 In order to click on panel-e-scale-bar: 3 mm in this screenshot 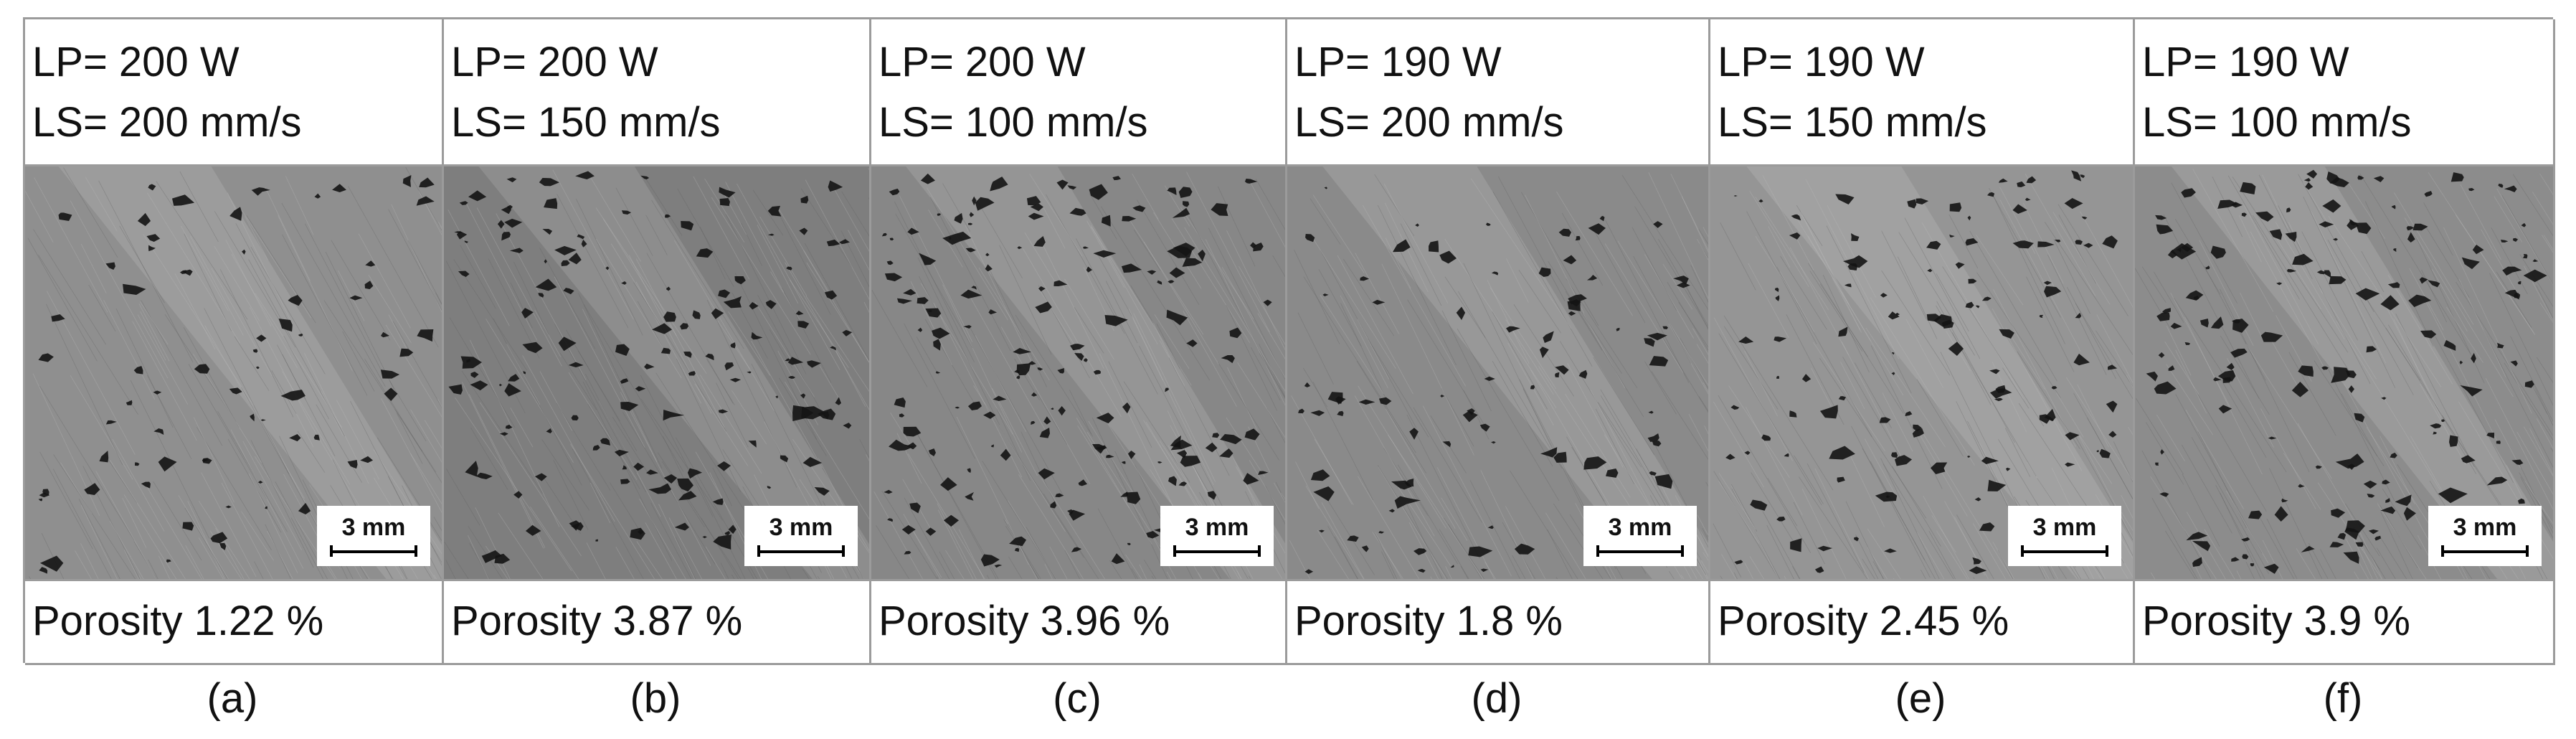, I will do `click(2064, 536)`.